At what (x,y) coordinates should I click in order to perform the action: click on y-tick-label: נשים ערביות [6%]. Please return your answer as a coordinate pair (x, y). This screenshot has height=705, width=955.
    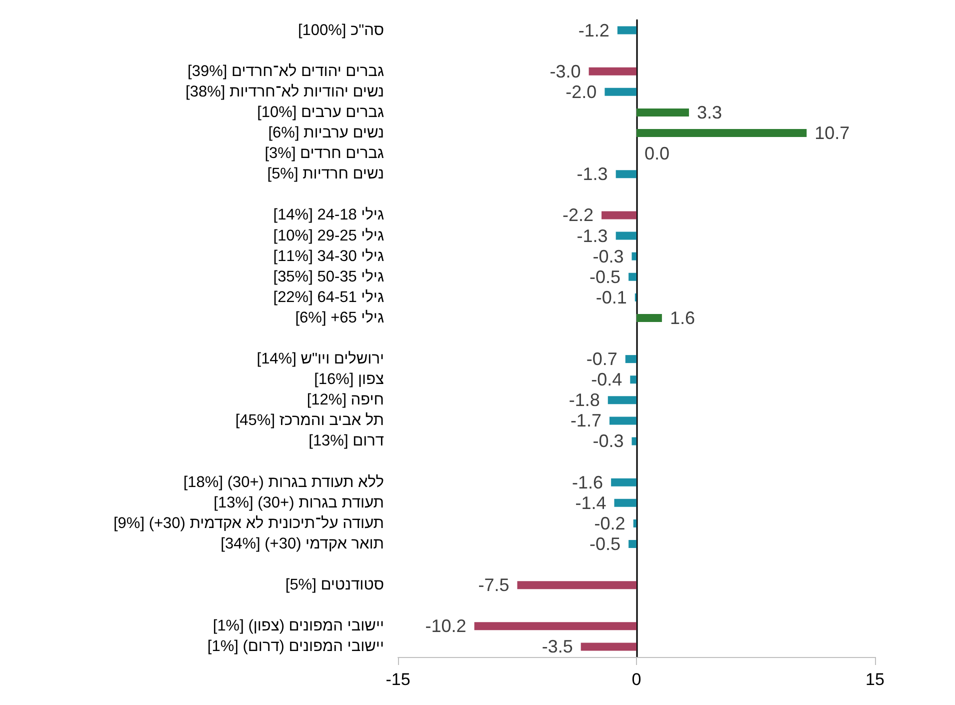
    Looking at the image, I should click on (326, 133).